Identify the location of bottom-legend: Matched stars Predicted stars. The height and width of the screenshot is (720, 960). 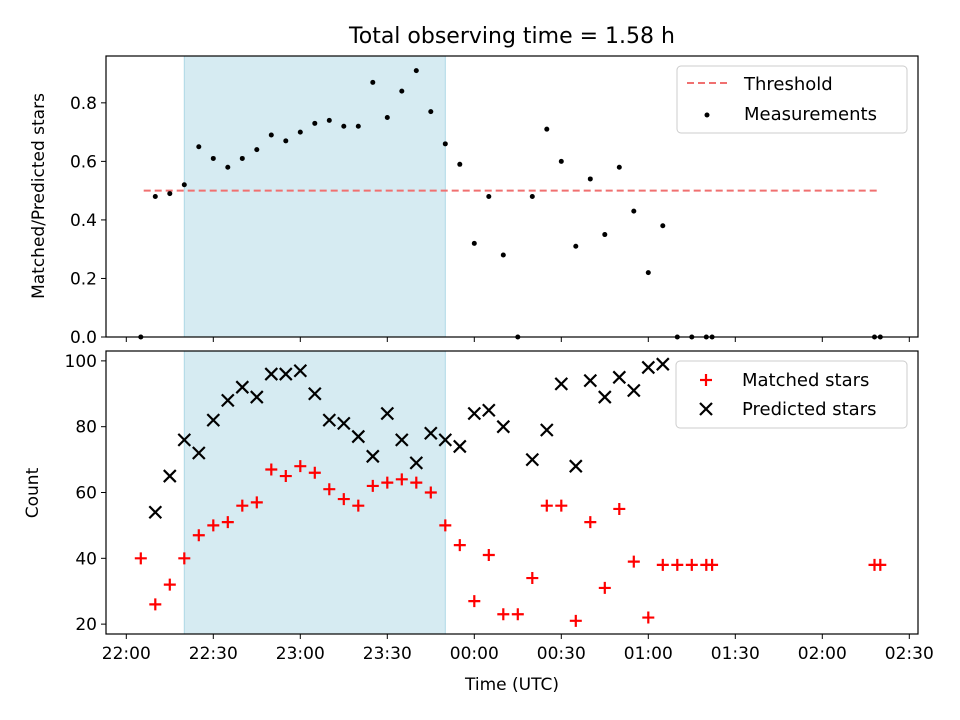
(791, 394).